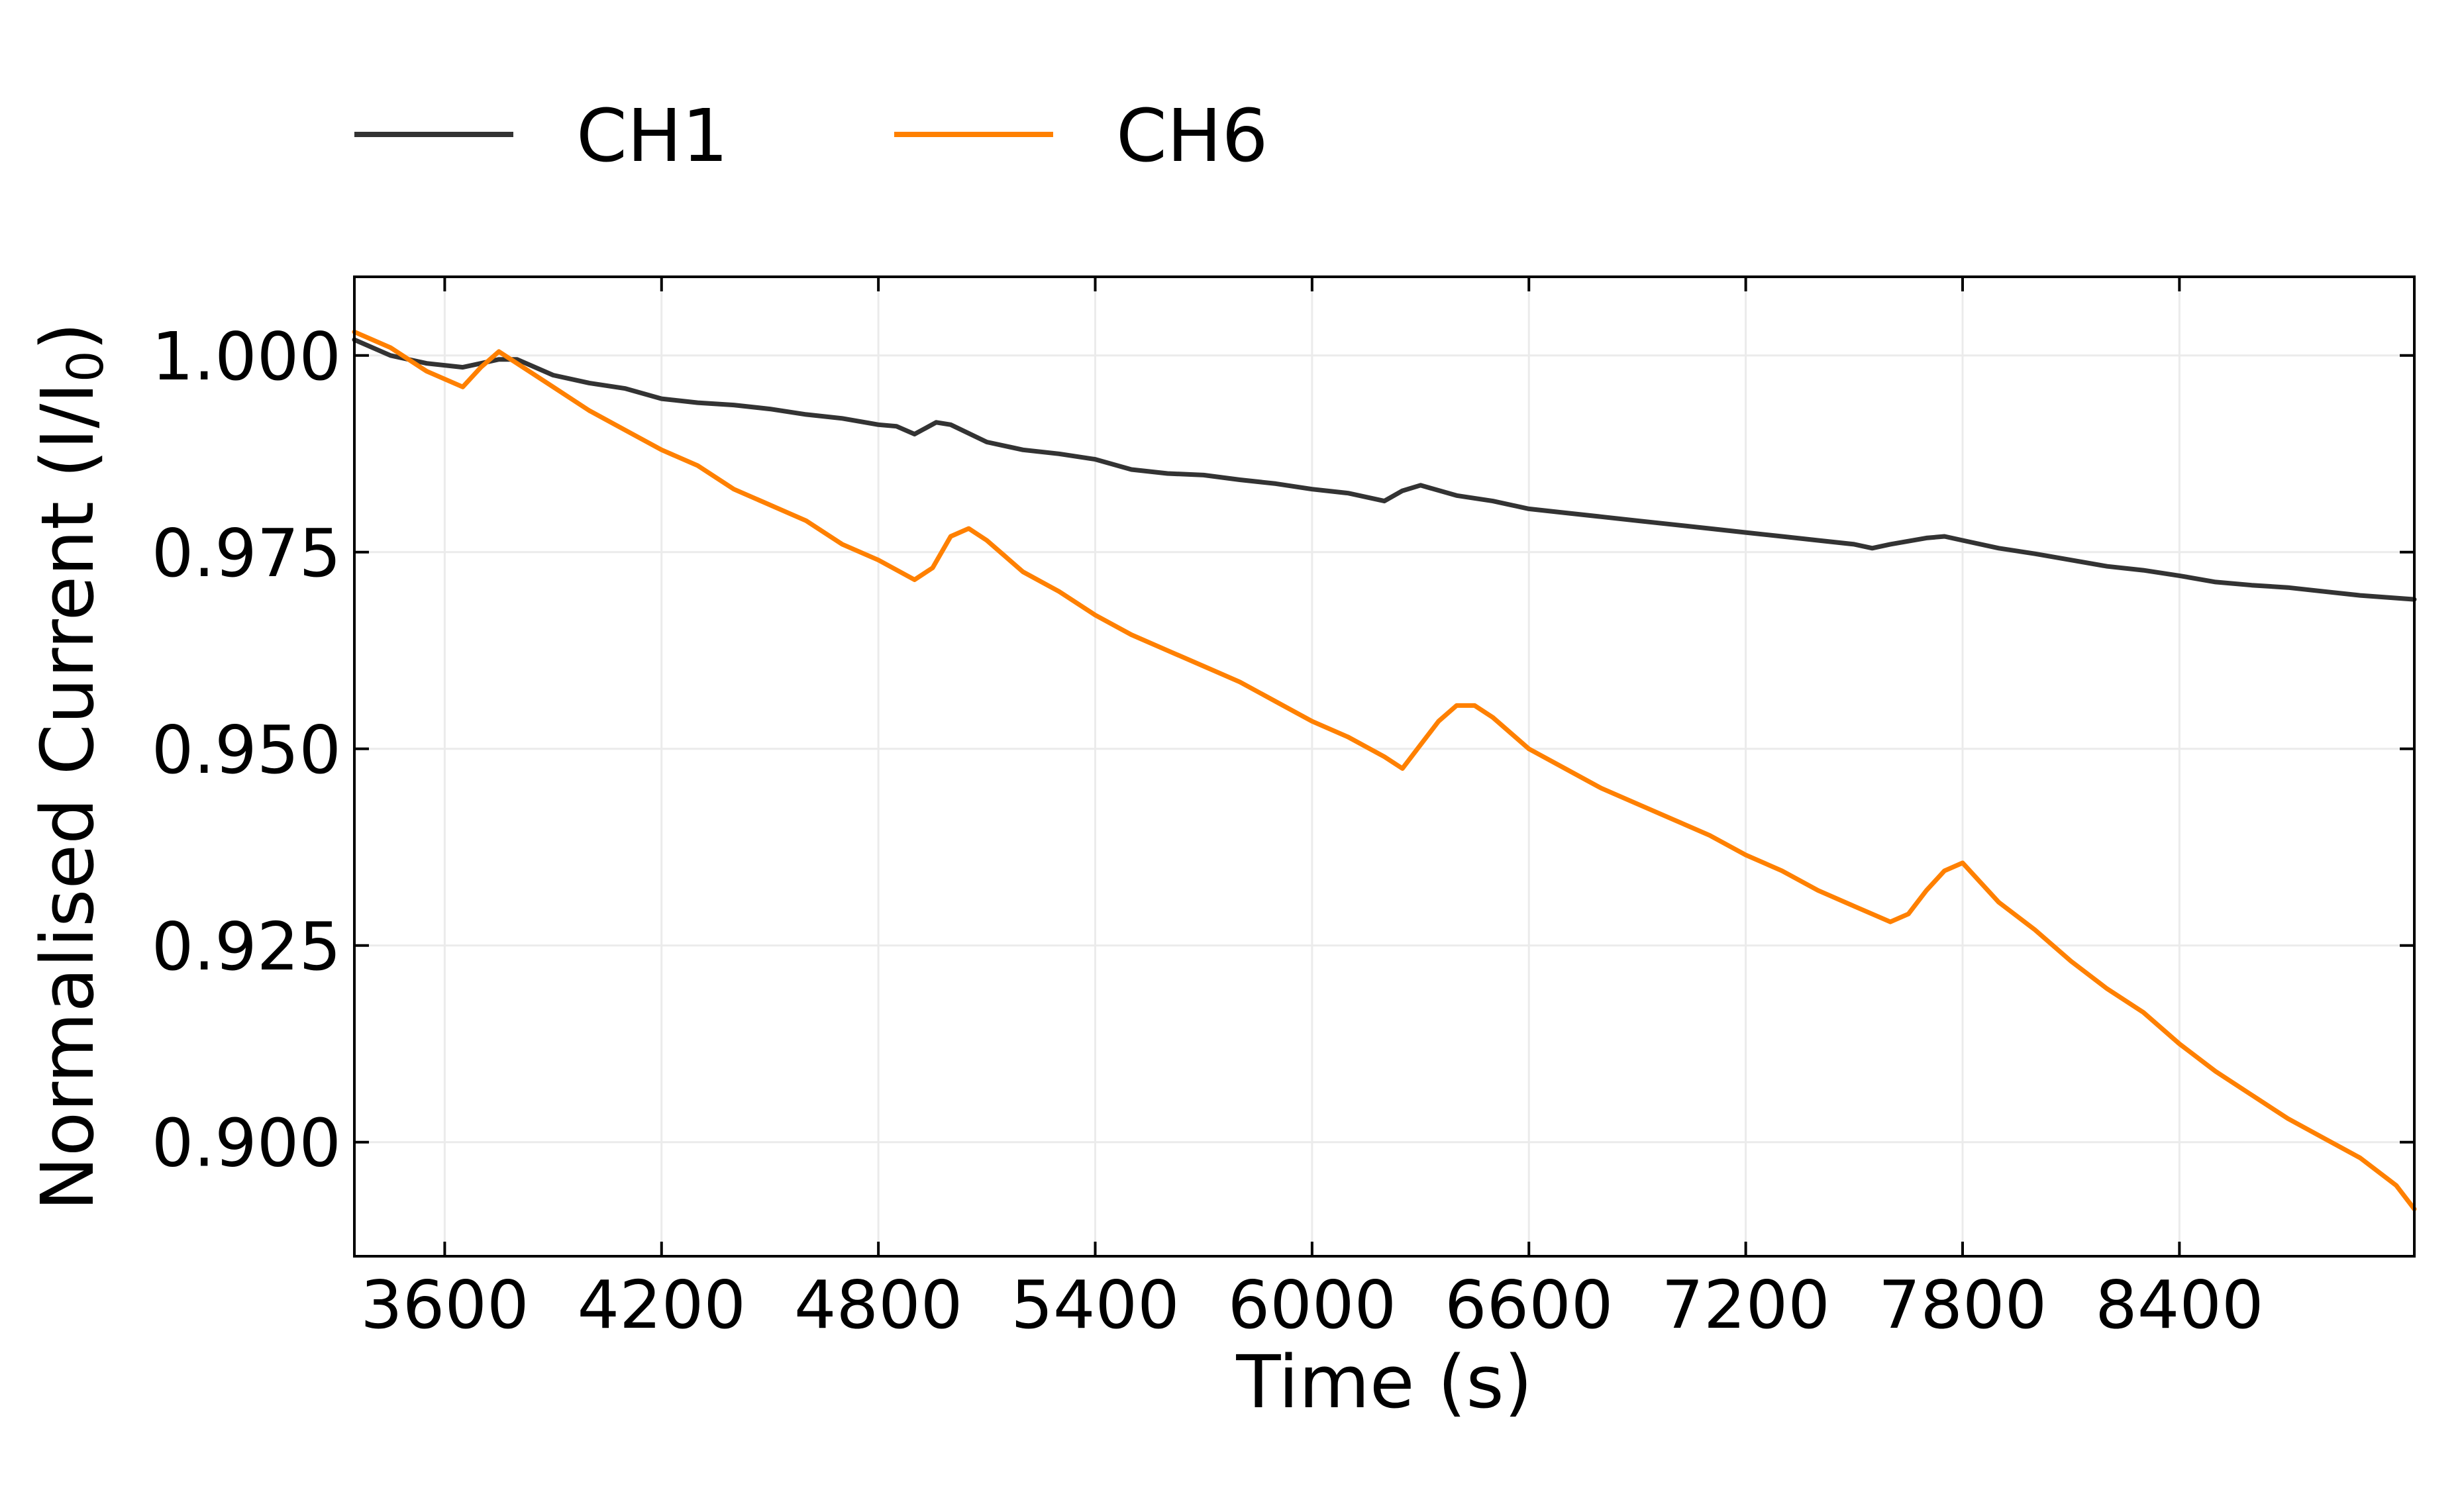  Describe the element at coordinates (67, 796) in the screenshot. I see `y-axis-title-main: Normalised Current (I/I` at that location.